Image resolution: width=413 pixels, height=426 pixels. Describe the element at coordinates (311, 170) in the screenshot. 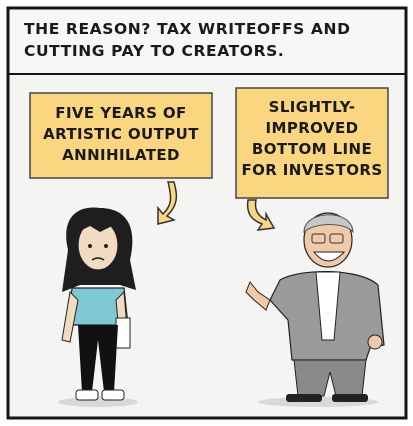

I see `box-line: FOR INVESTORS` at that location.